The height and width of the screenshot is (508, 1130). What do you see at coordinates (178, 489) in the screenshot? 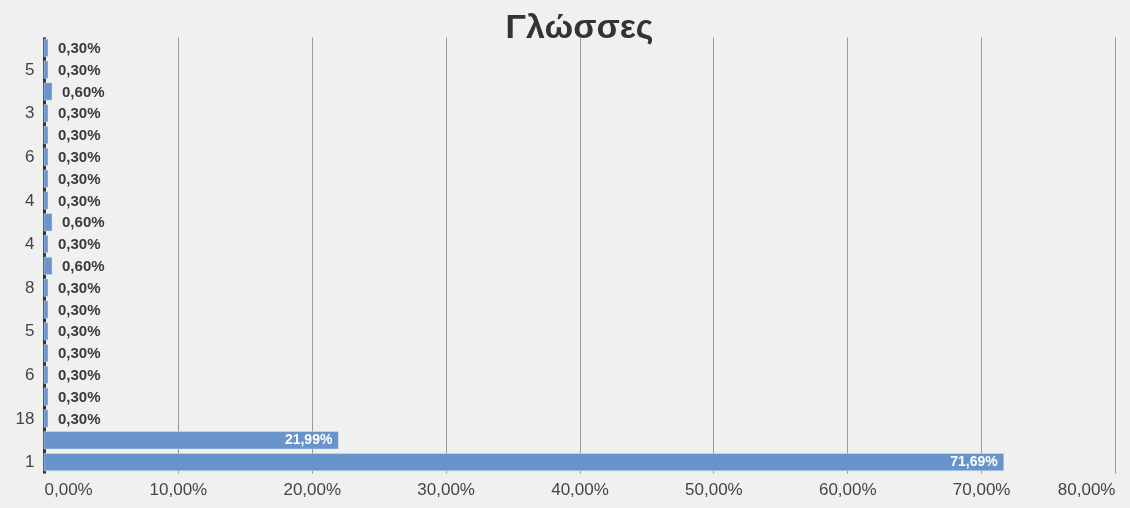
I see `x-tick-label: 10,00%` at bounding box center [178, 489].